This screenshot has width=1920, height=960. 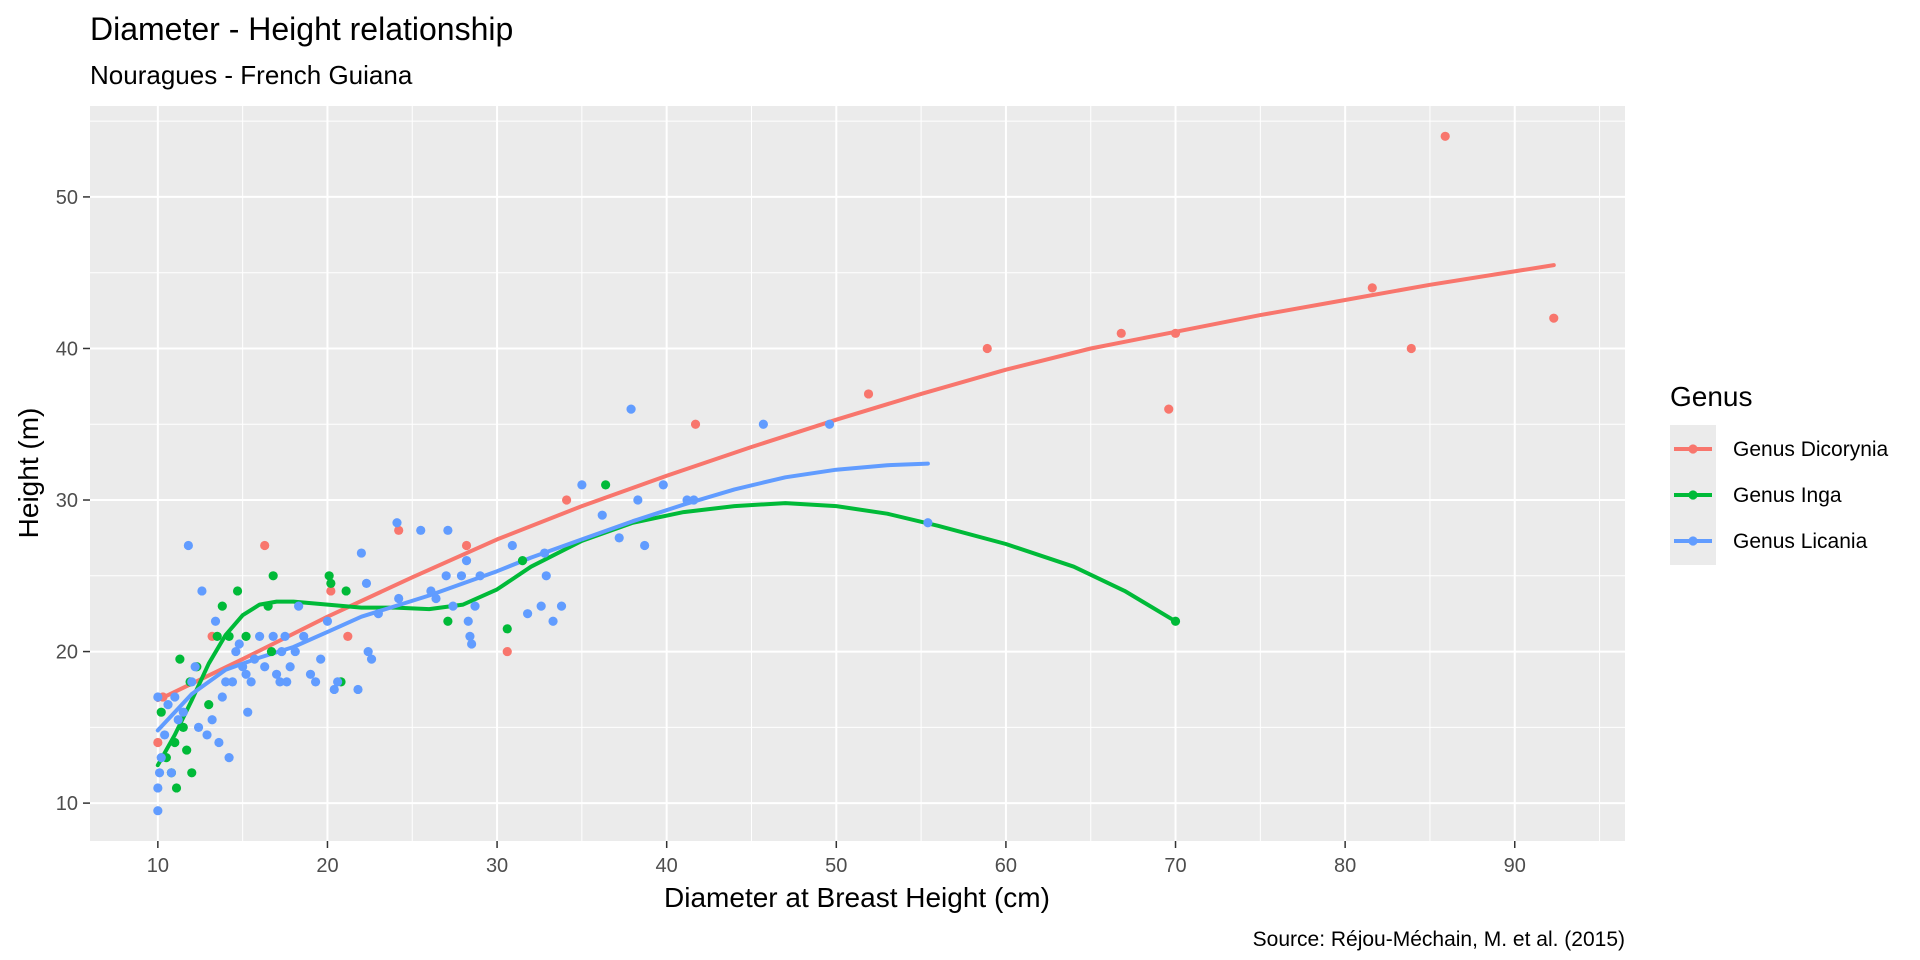 What do you see at coordinates (67, 804) in the screenshot?
I see `y-tick-label: 10` at bounding box center [67, 804].